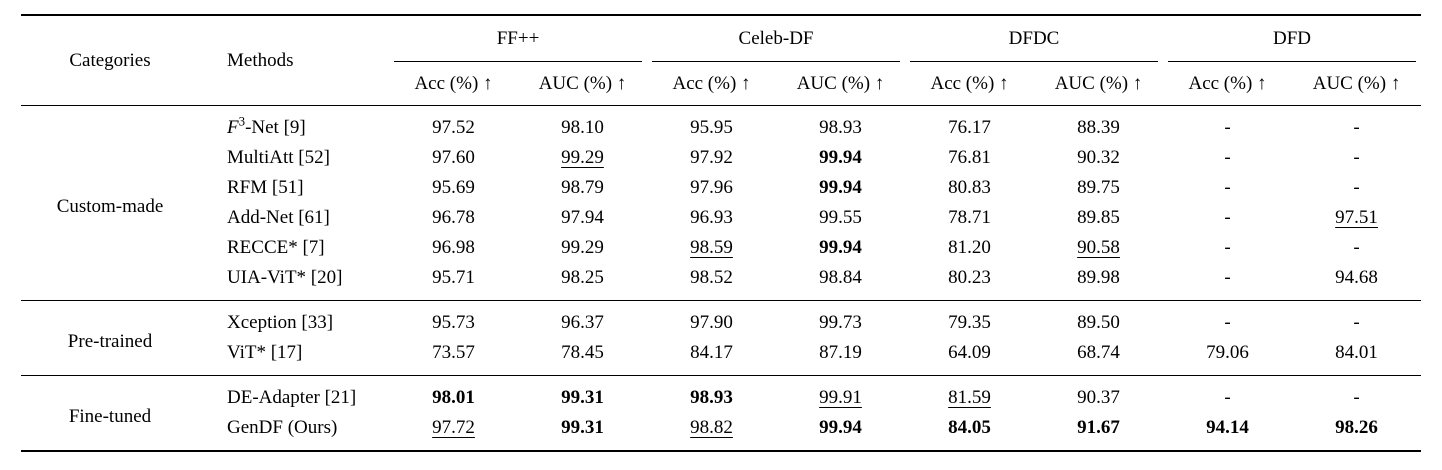 The height and width of the screenshot is (470, 1442). What do you see at coordinates (453, 277) in the screenshot?
I see `metric-value: 95.71` at bounding box center [453, 277].